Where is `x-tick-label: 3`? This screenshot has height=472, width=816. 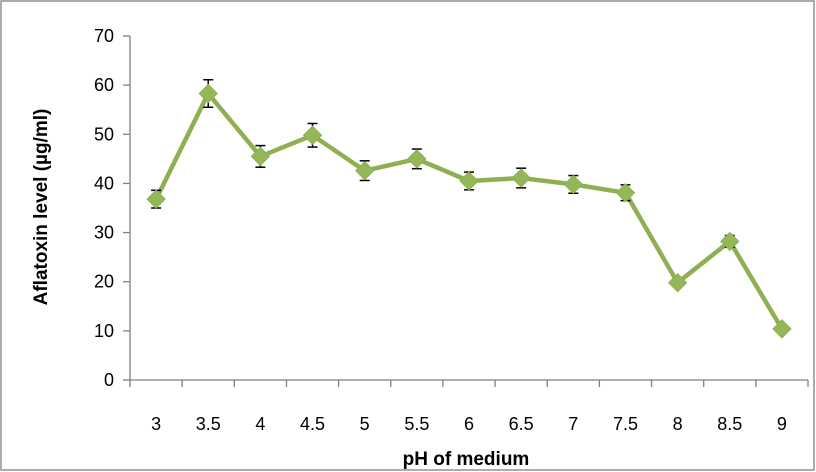 x-tick-label: 3 is located at coordinates (156, 424).